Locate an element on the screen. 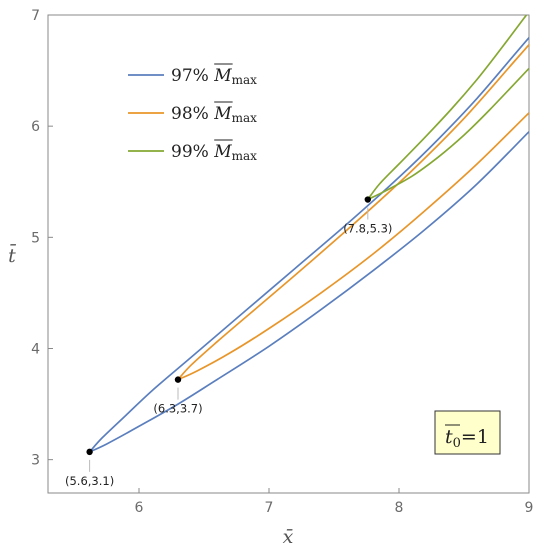  series-3-upper-branch is located at coordinates (447, 108).